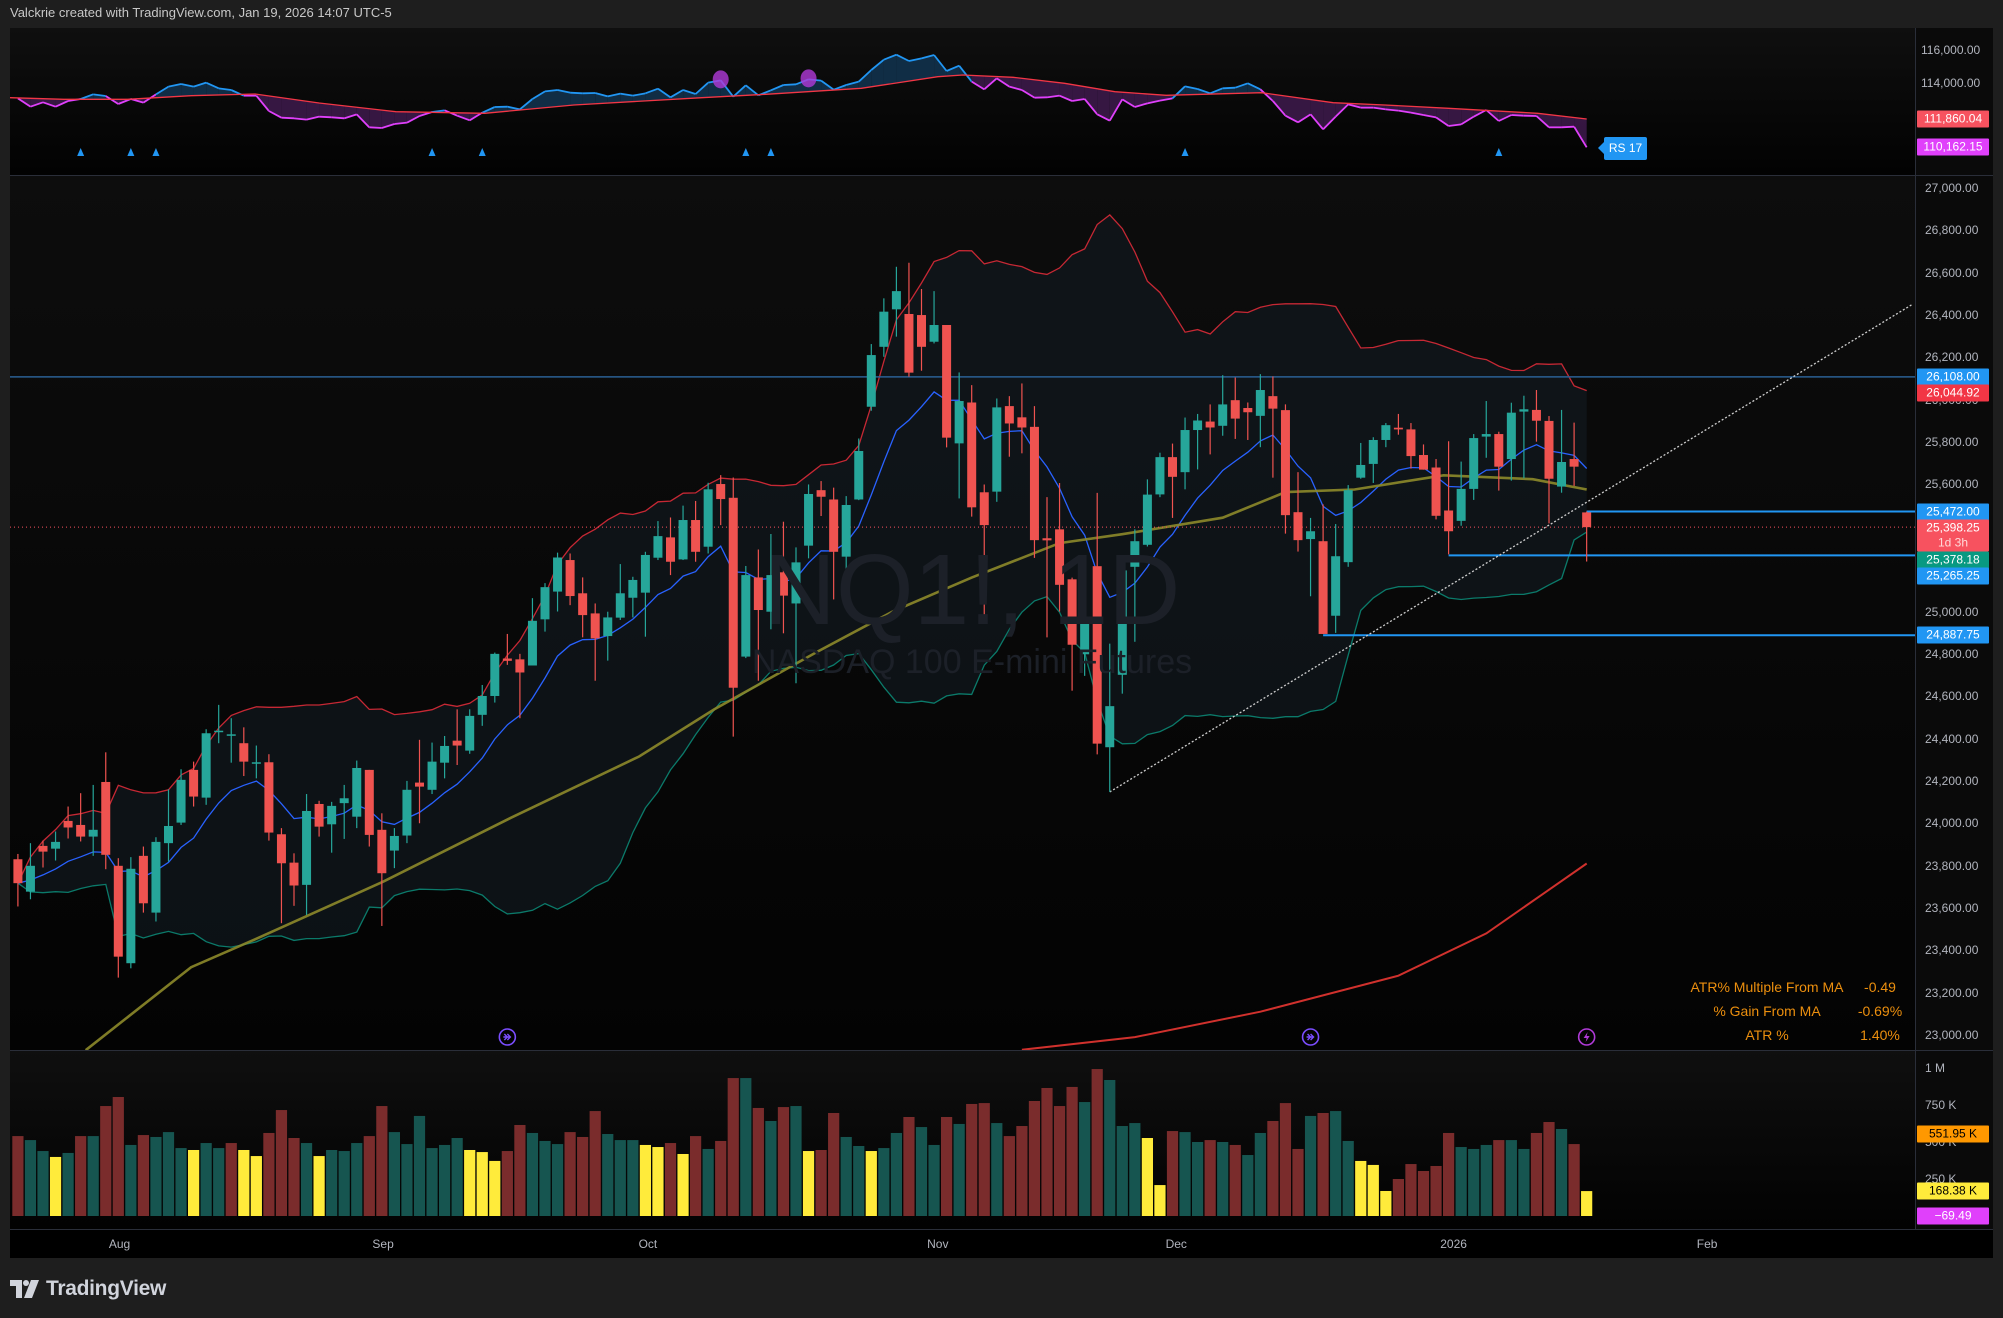 Image resolution: width=2003 pixels, height=1318 pixels. What do you see at coordinates (1176, 1244) in the screenshot?
I see `time-axis-tick: Dec` at bounding box center [1176, 1244].